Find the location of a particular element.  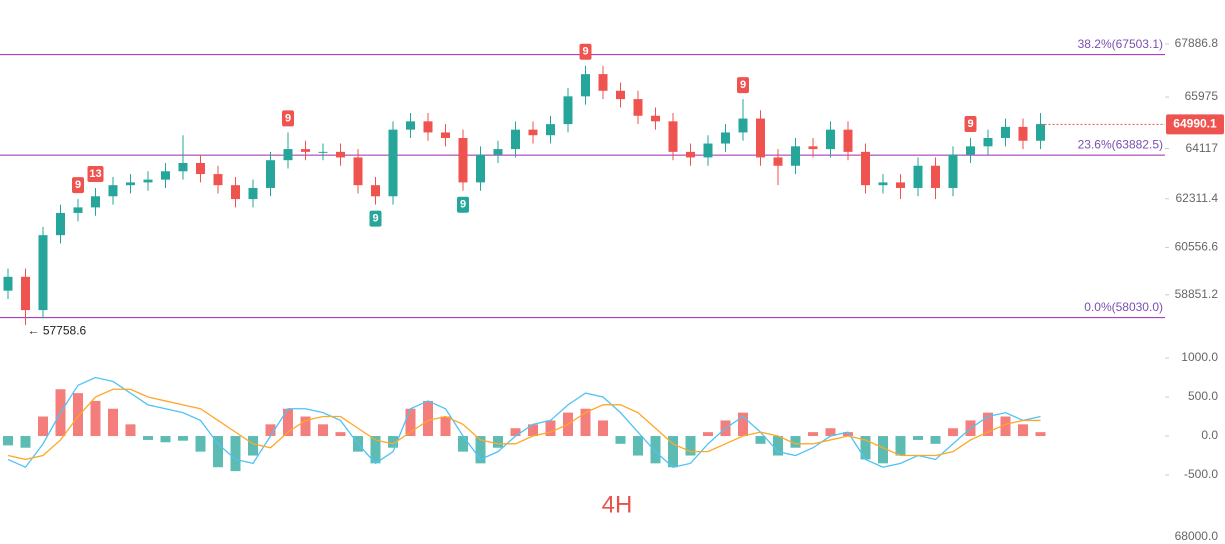

y-tick-label: 58851.2 is located at coordinates (1197, 294).